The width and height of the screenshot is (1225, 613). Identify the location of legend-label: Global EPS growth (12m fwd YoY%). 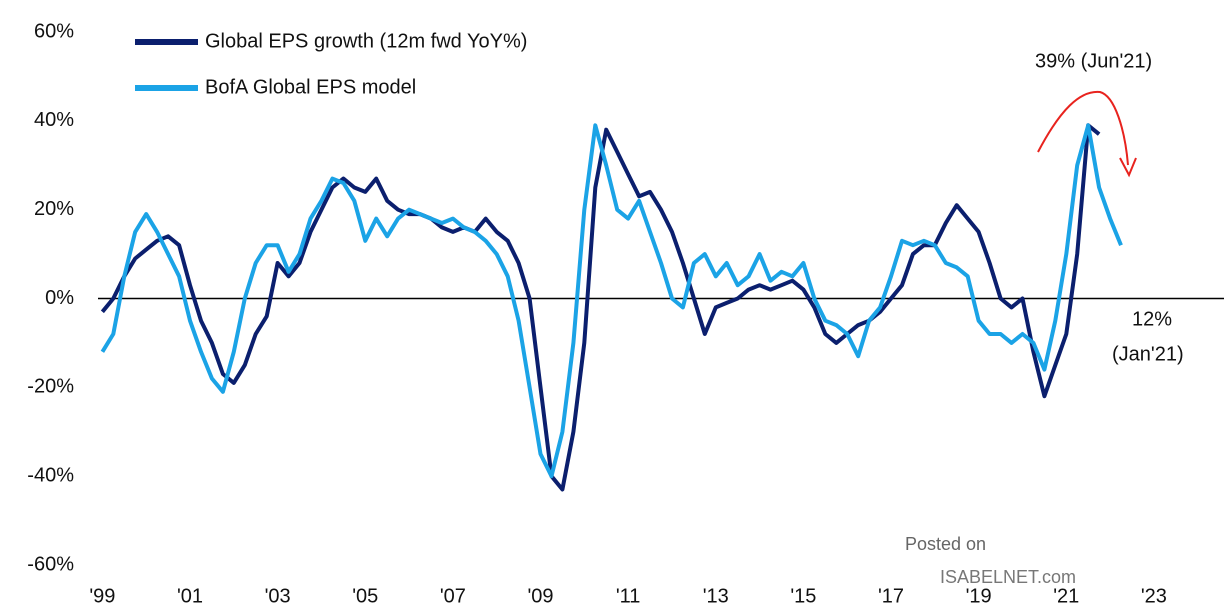
(366, 41).